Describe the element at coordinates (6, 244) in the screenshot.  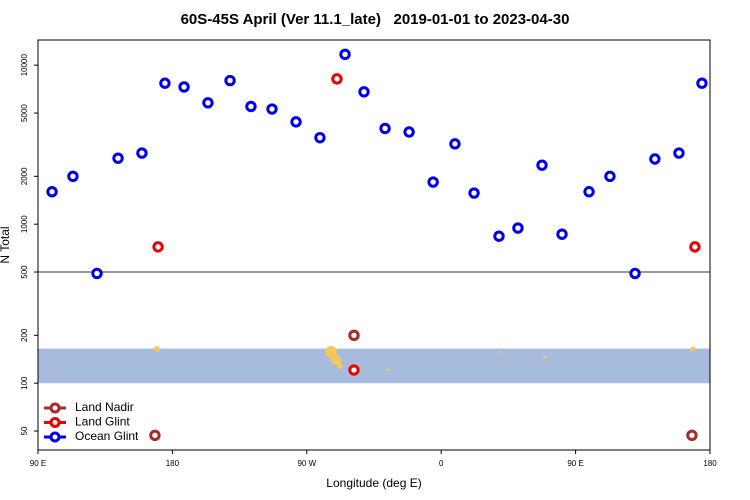
I see `y-axis-label: N Total` at that location.